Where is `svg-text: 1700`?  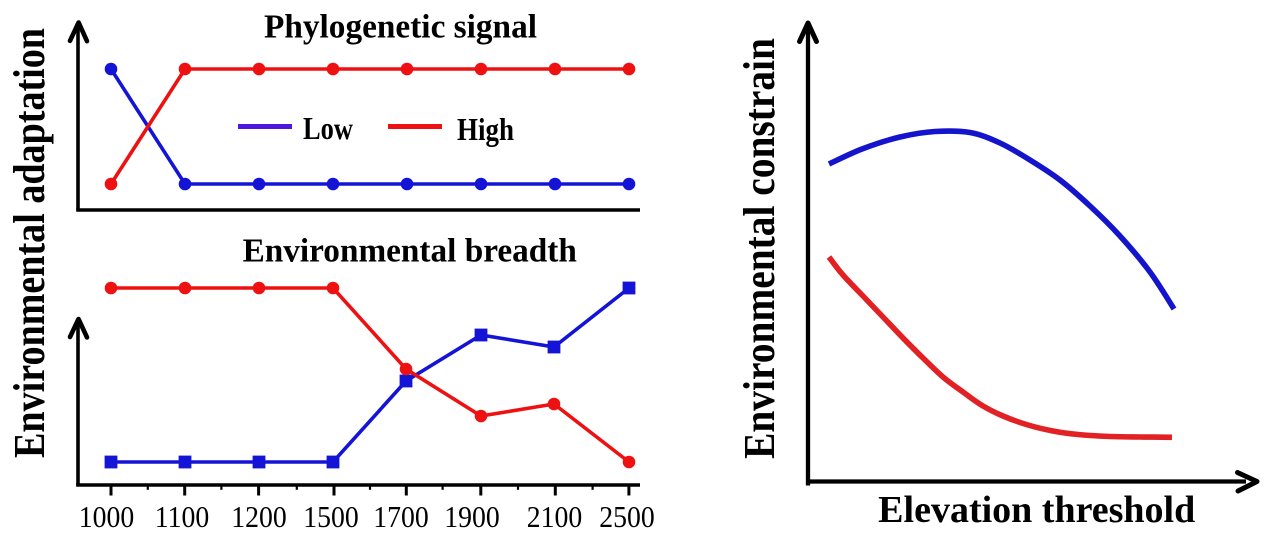 svg-text: 1700 is located at coordinates (400, 518).